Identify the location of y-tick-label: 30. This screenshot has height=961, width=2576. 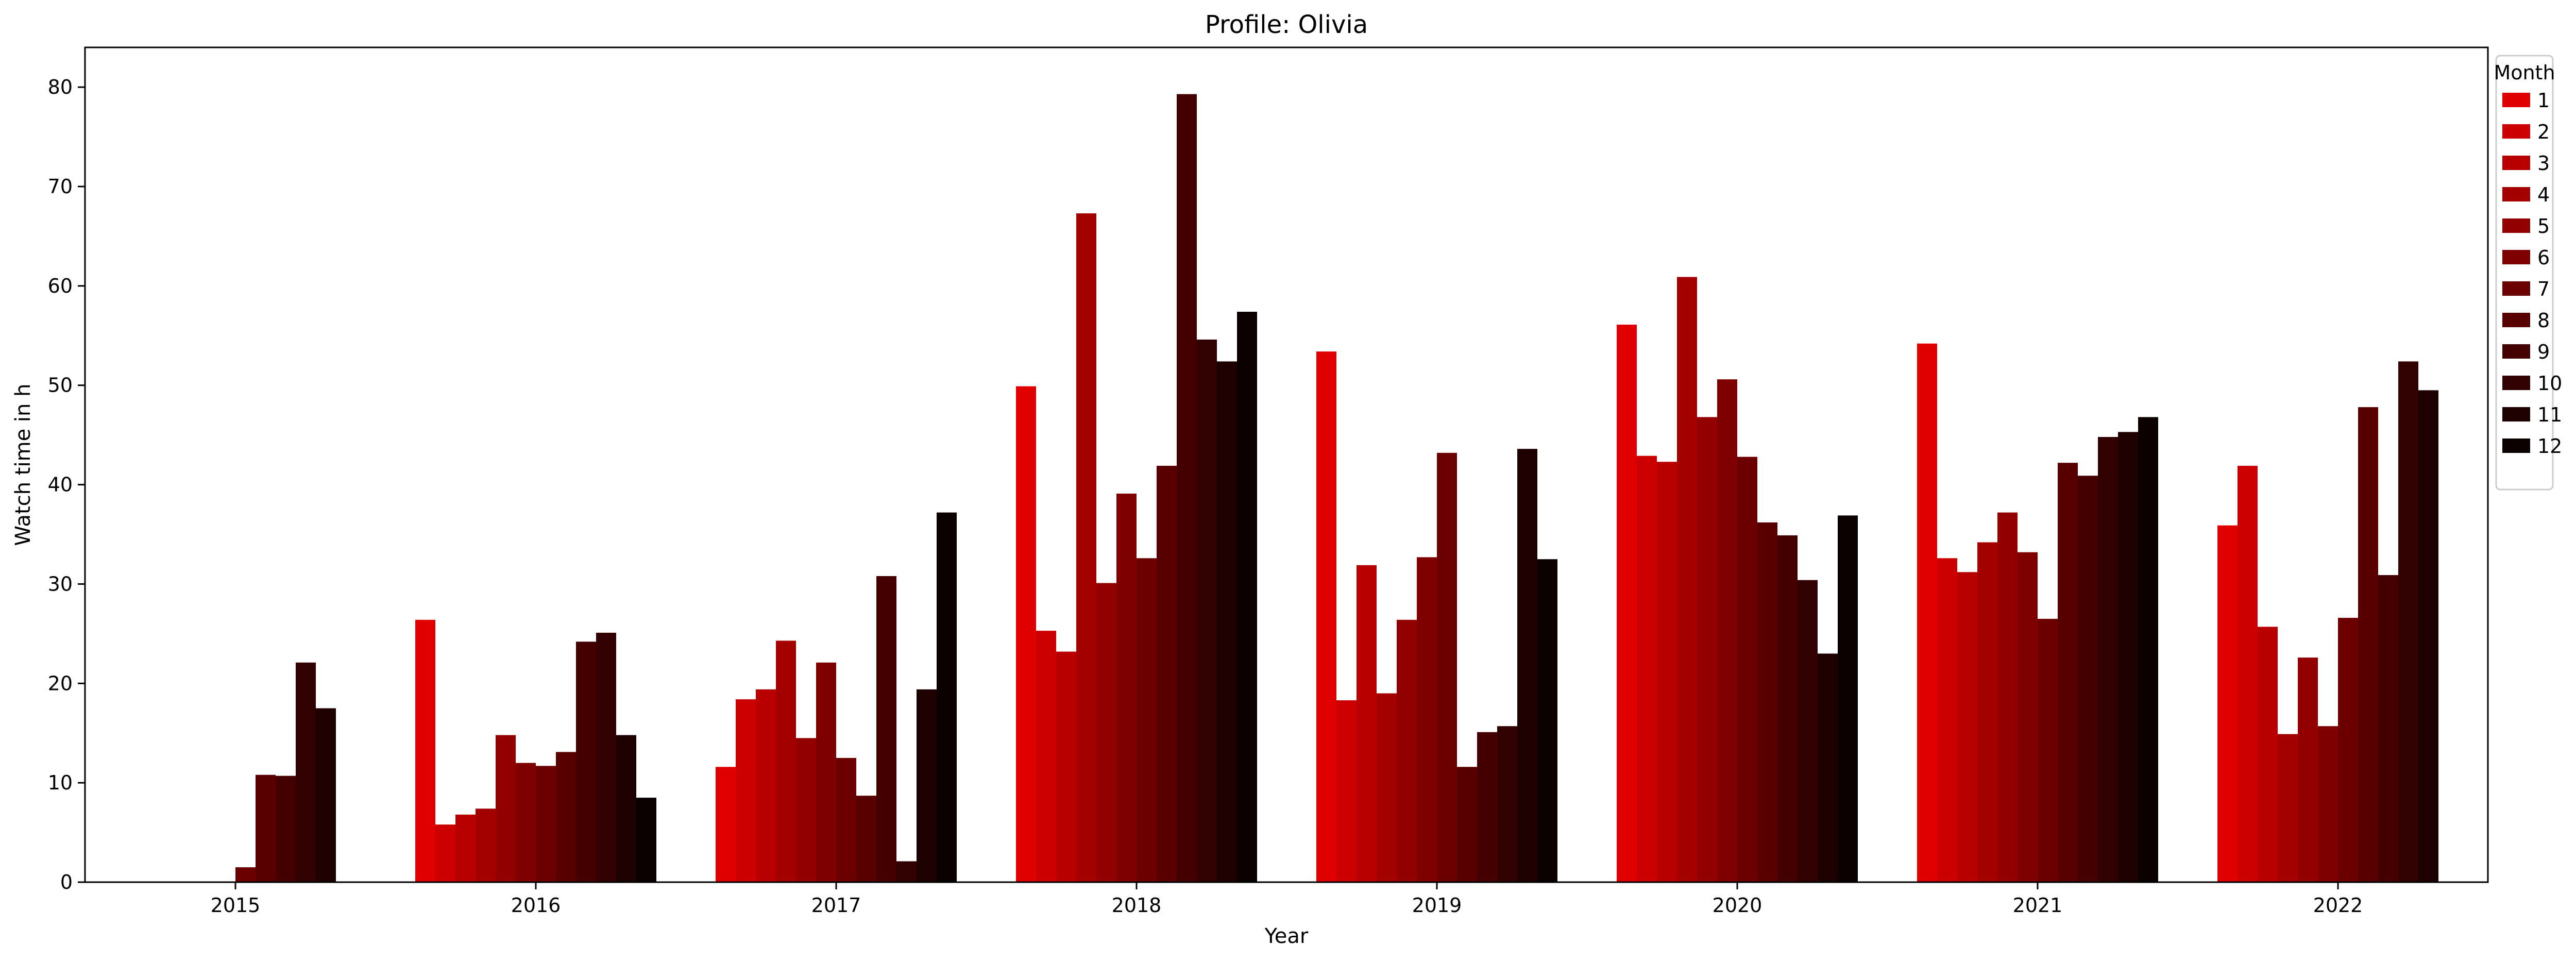
(60, 583).